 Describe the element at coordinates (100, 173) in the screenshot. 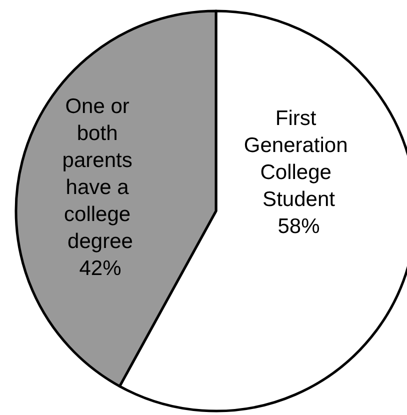

I see `slice-label: One or both parents have a college degree` at that location.